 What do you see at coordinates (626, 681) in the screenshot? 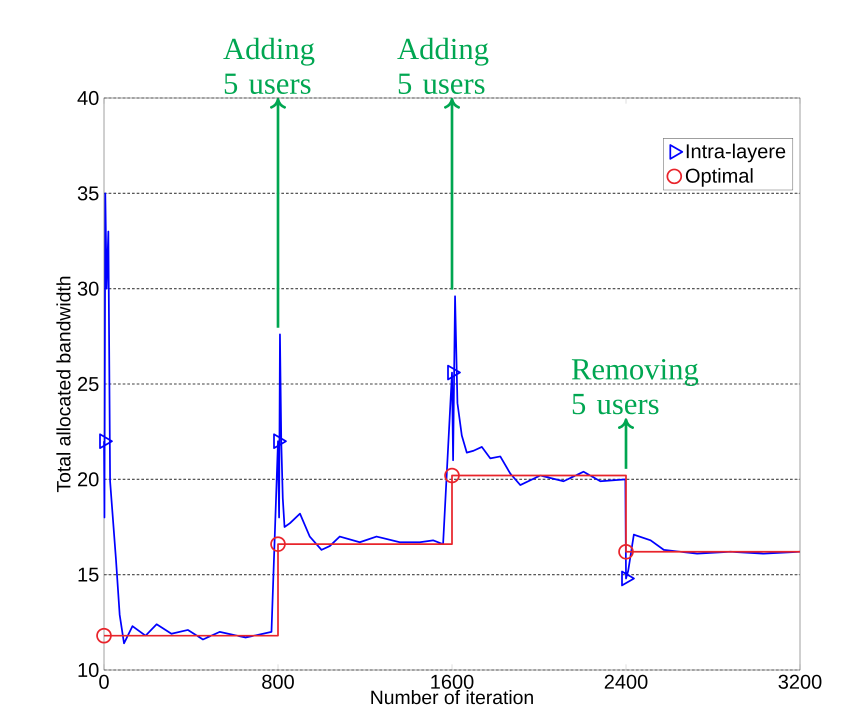
I see `x-tick-label: 2400` at bounding box center [626, 681].